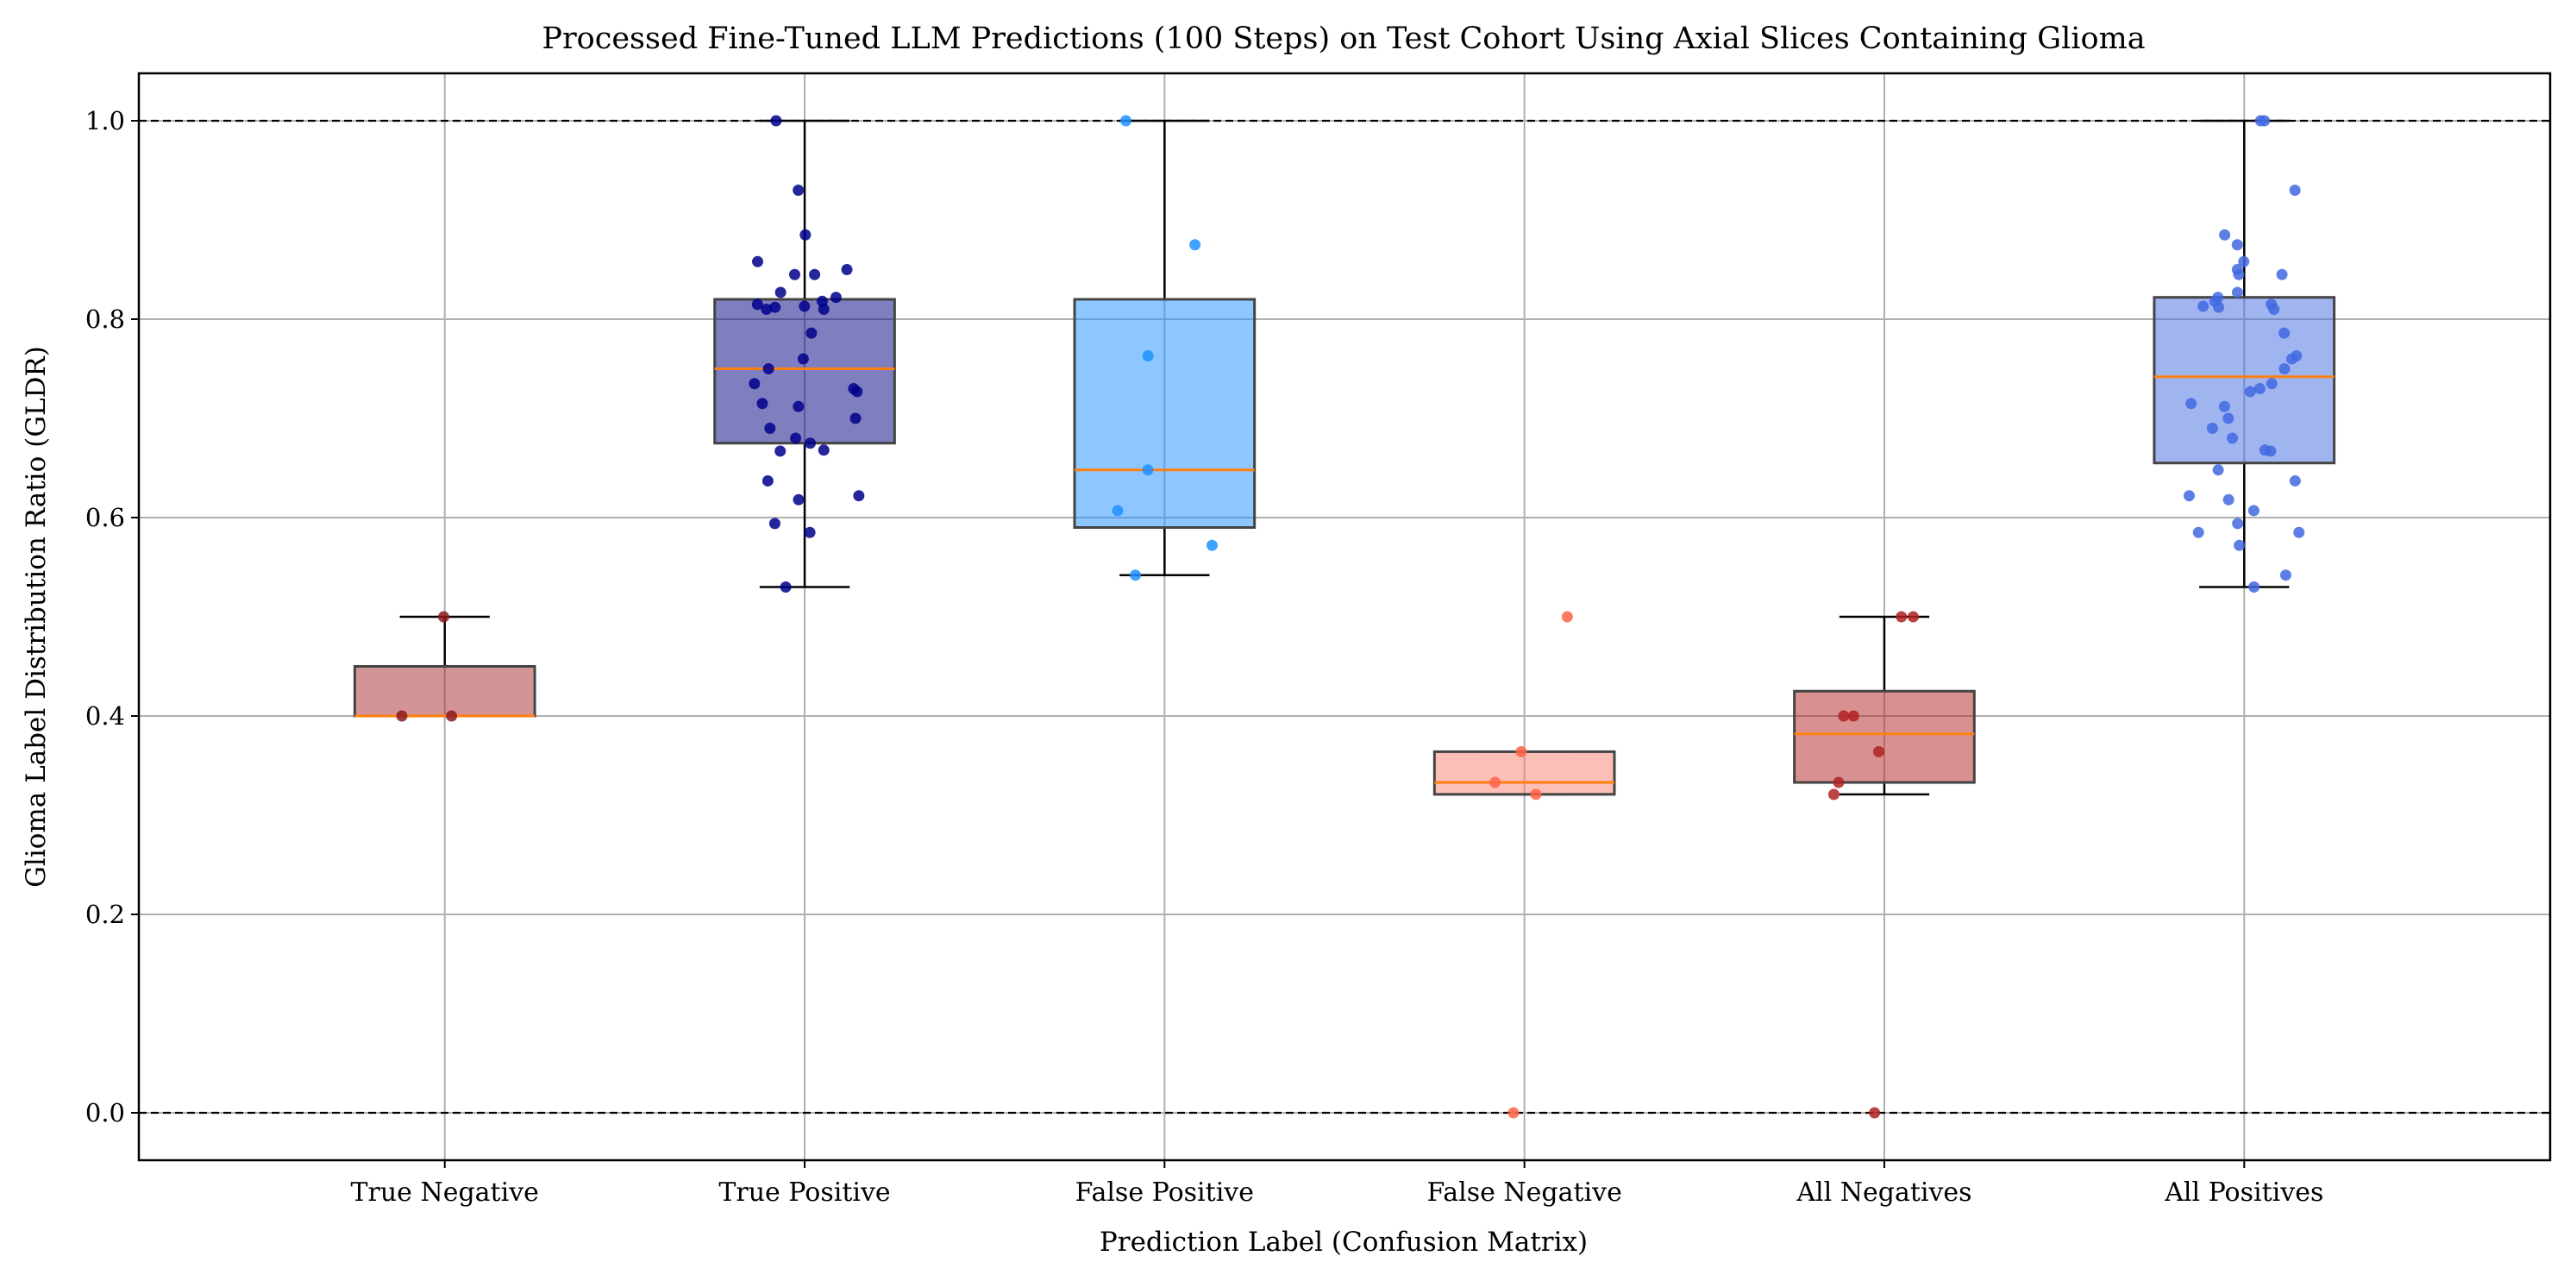 The width and height of the screenshot is (2576, 1281). Describe the element at coordinates (1344, 1242) in the screenshot. I see `x-axis-label: Prediction Label (Confusion Matrix)` at that location.